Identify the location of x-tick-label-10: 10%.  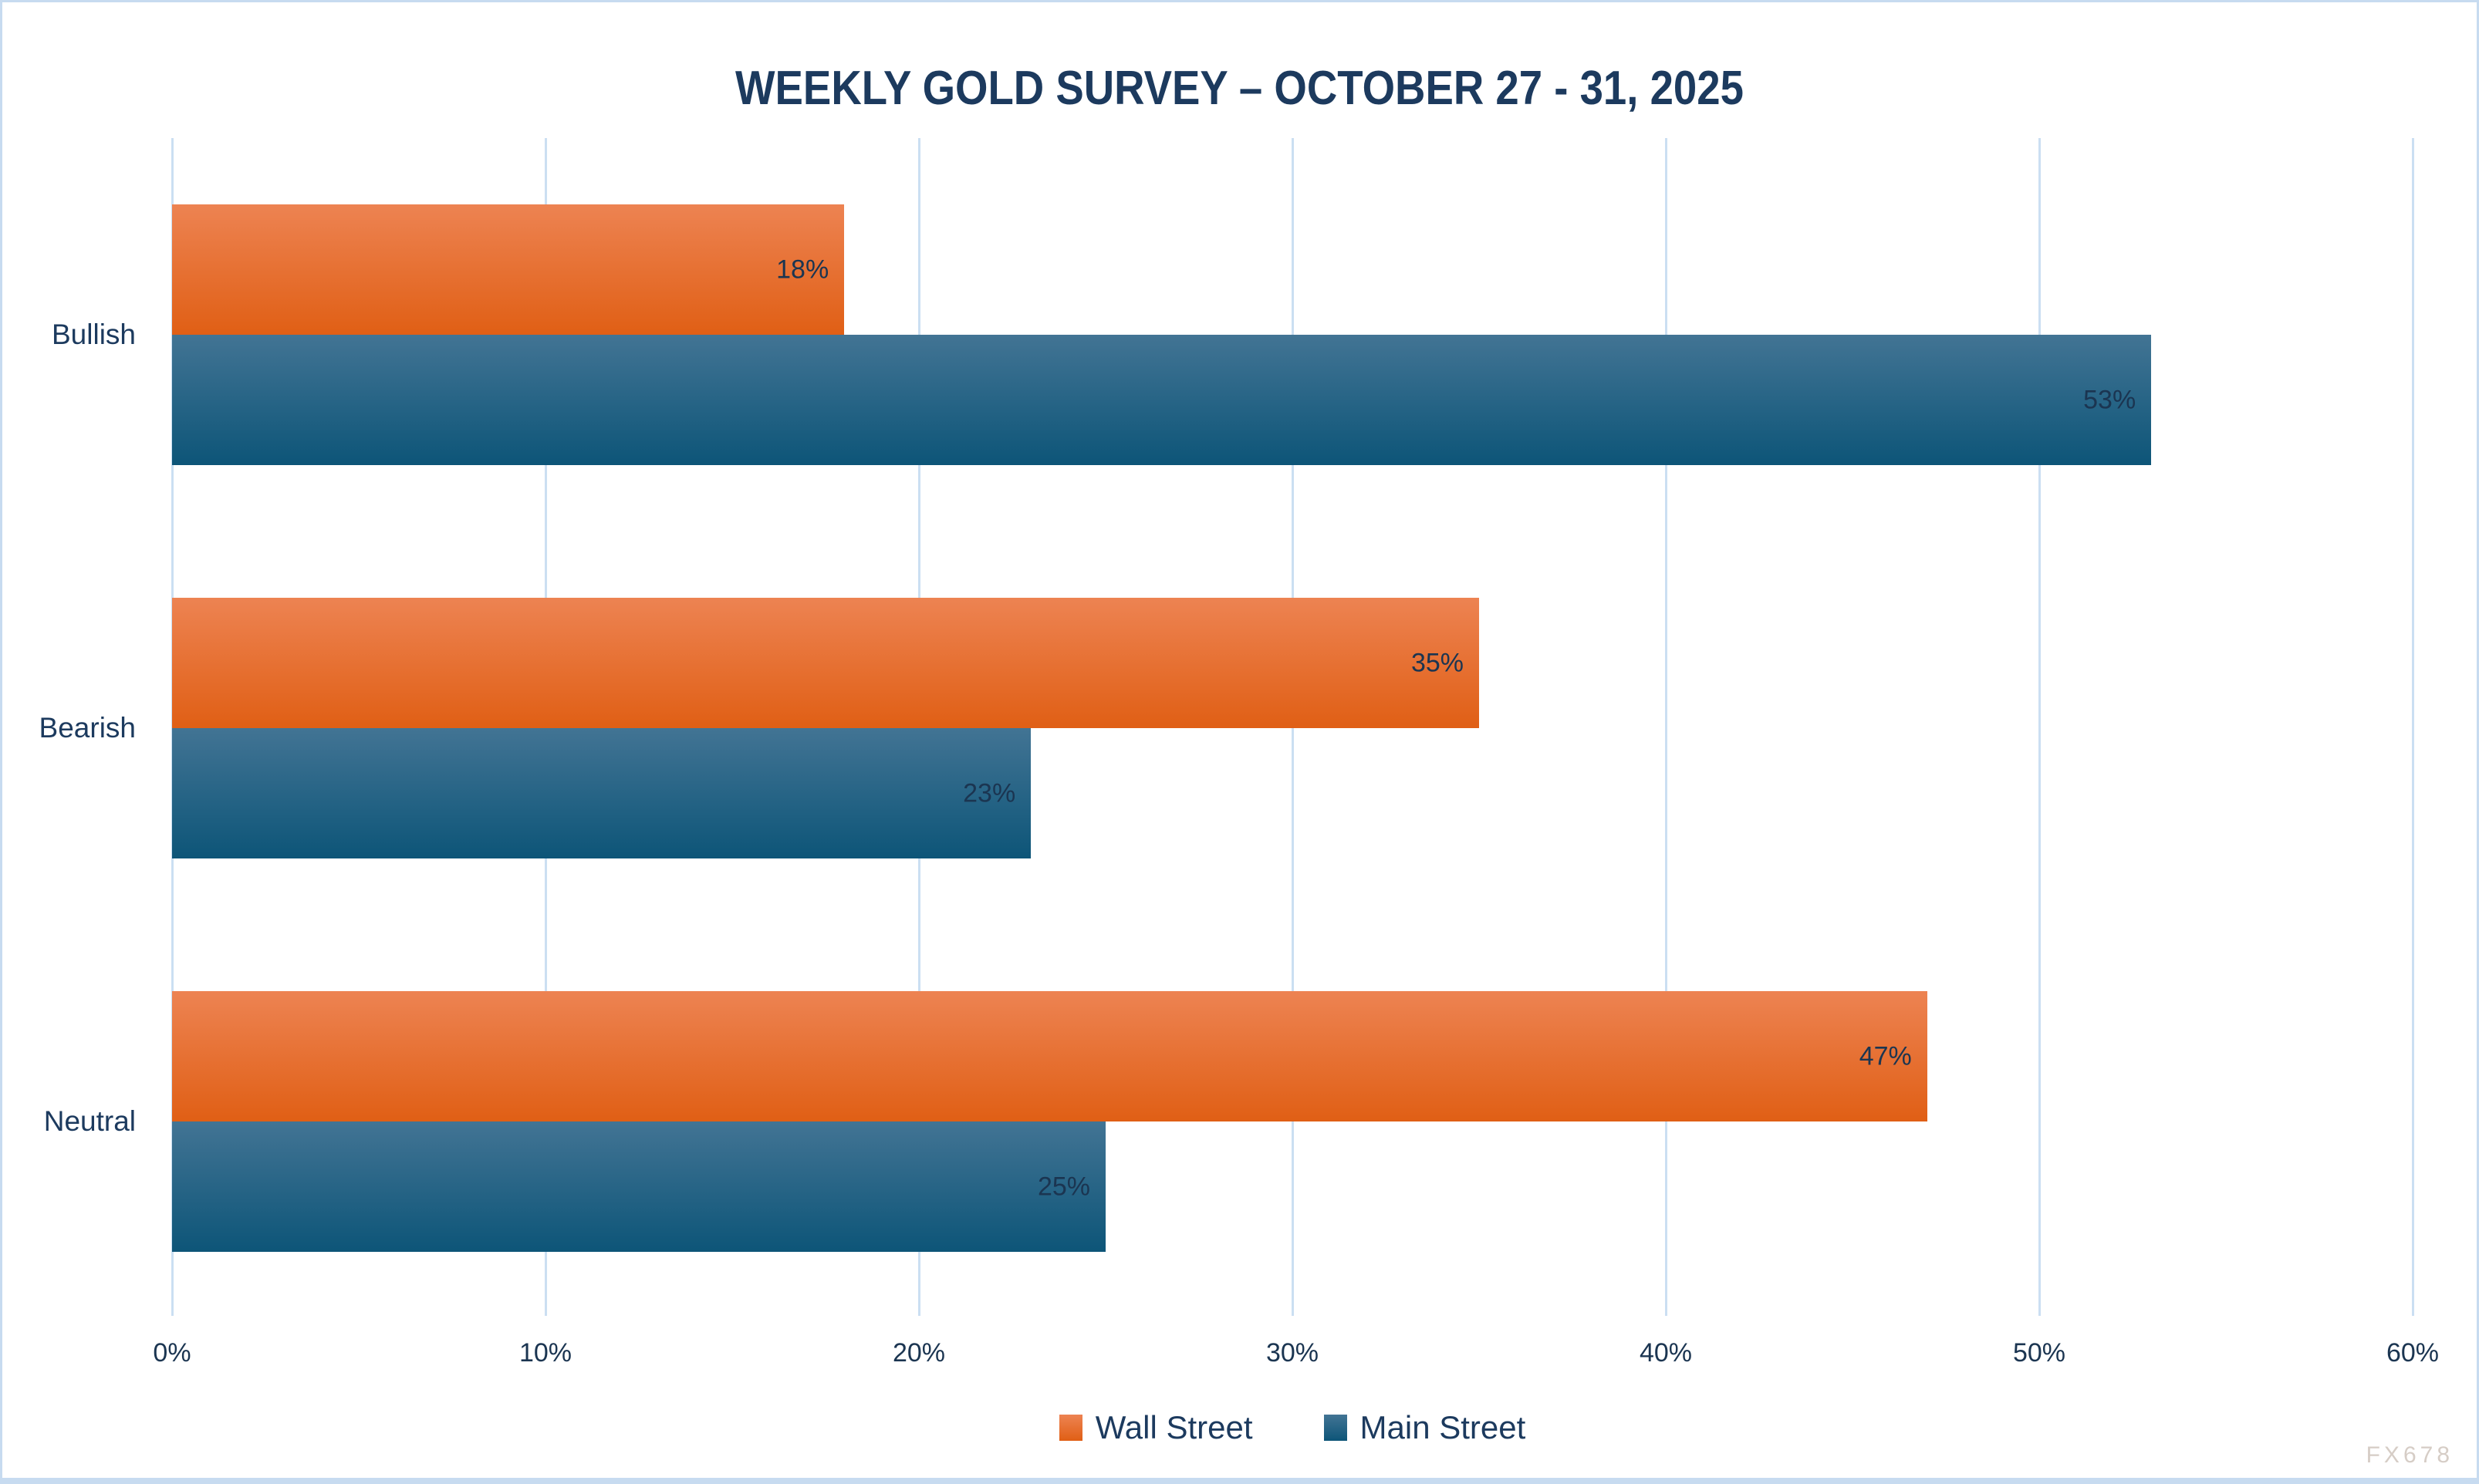
(545, 1353).